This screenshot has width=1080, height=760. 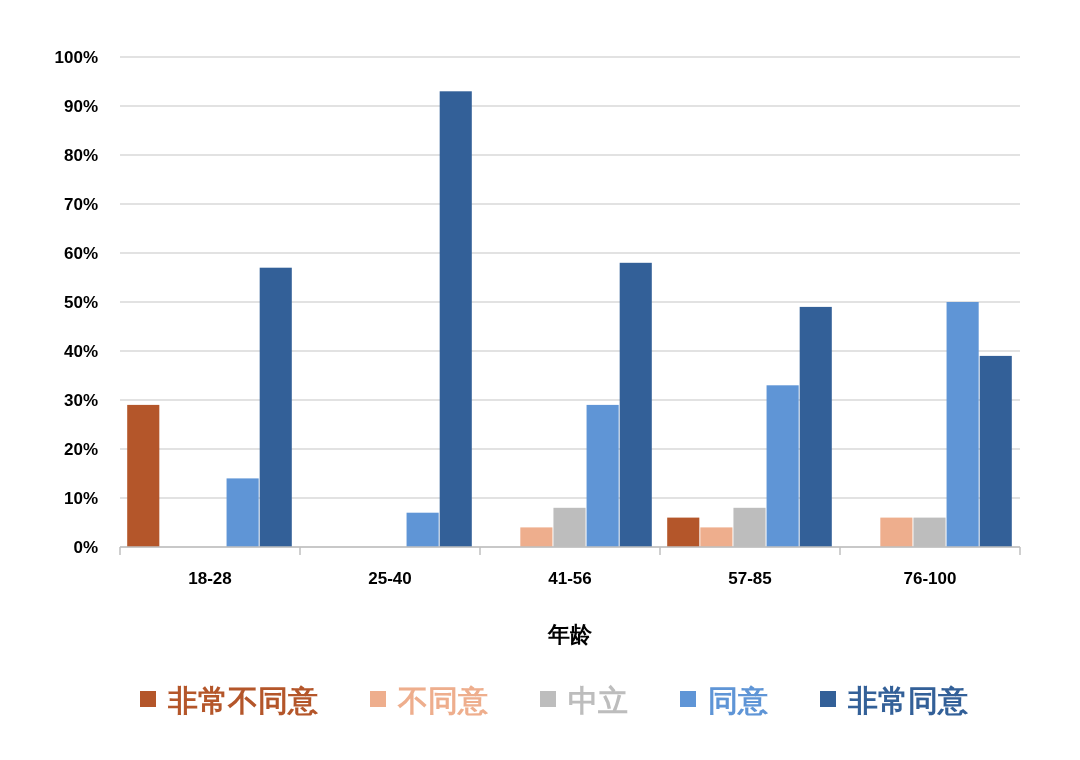 What do you see at coordinates (76, 57) in the screenshot?
I see `y-tick-label: 100%` at bounding box center [76, 57].